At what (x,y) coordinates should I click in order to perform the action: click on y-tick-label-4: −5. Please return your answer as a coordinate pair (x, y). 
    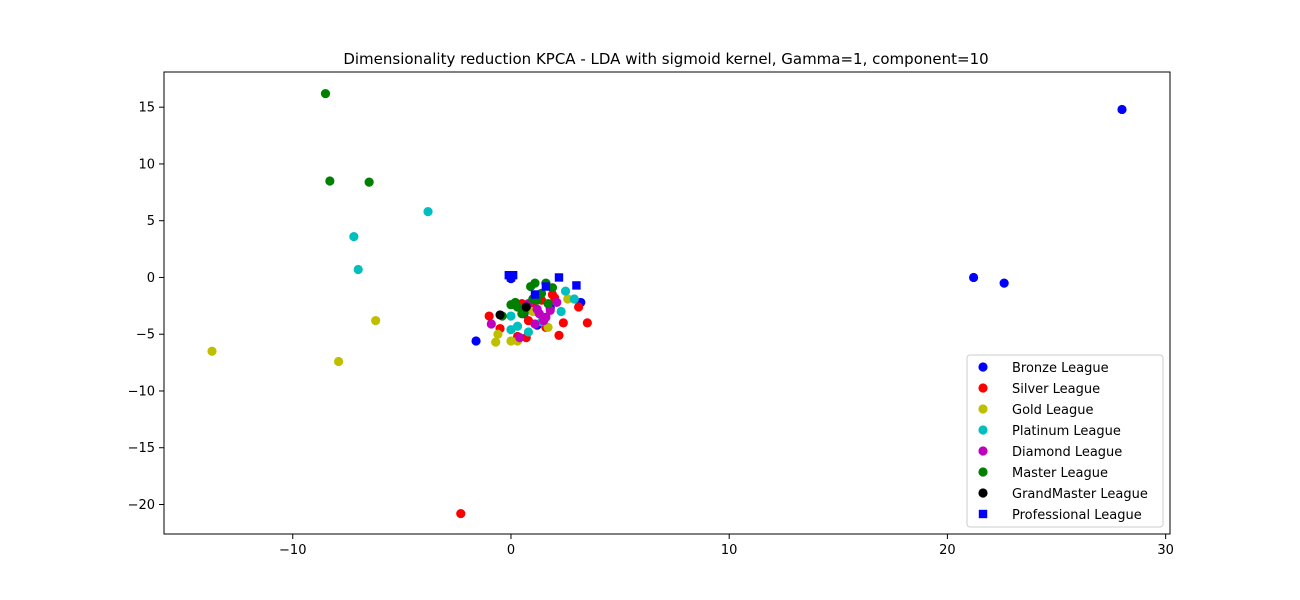
    Looking at the image, I should click on (145, 335).